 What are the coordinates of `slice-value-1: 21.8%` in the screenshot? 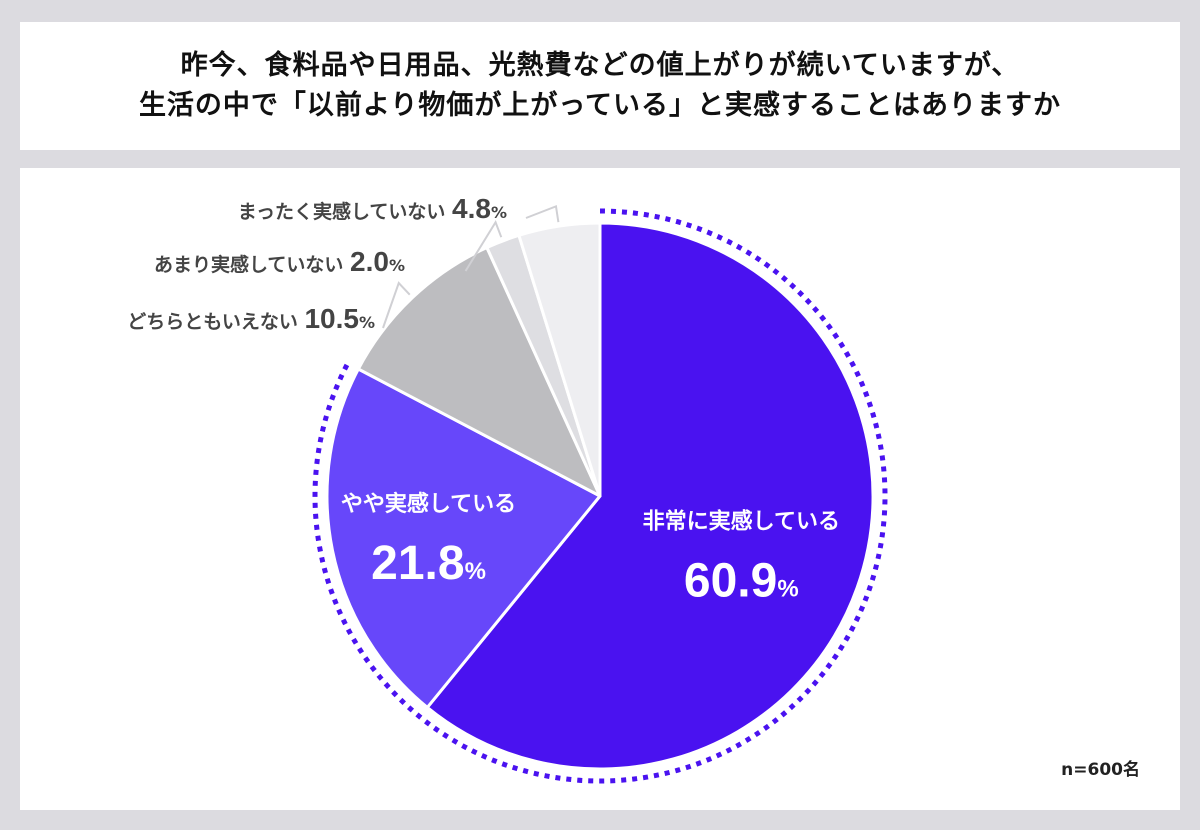 It's located at (428, 563).